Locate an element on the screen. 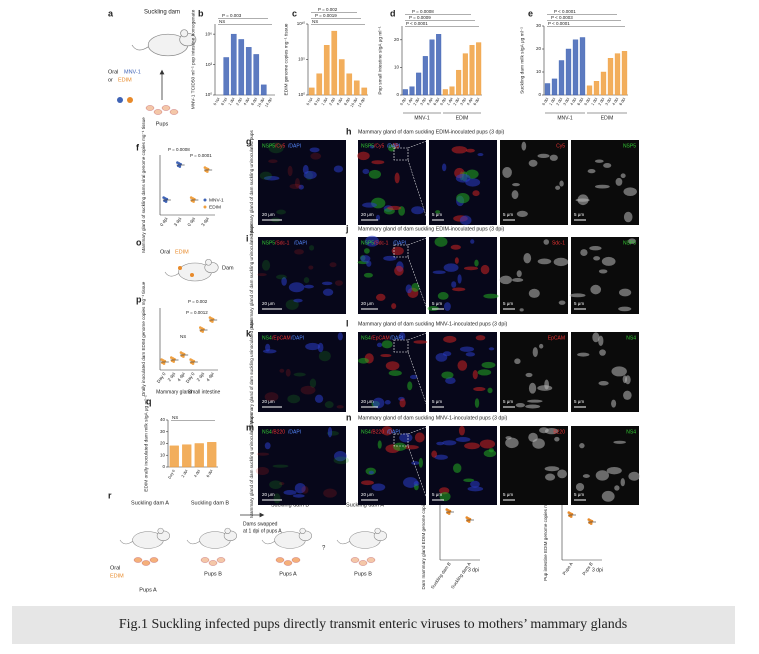 This screenshot has width=759, height=654. micrograph is located at coordinates (392, 465).